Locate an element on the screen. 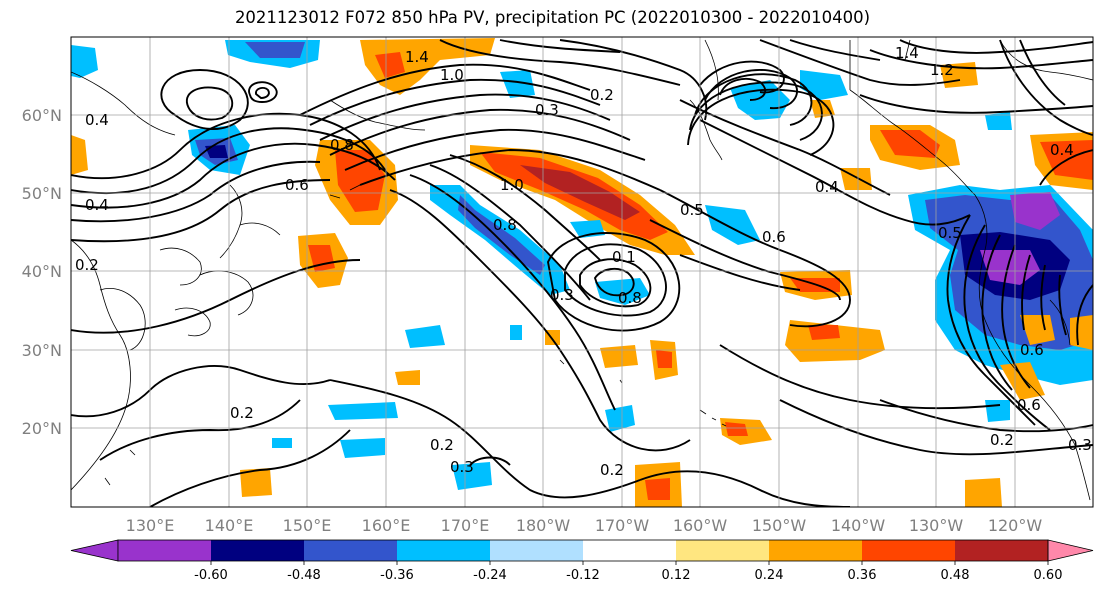 The width and height of the screenshot is (1105, 601). colorbar-label: 0.48 is located at coordinates (955, 575).